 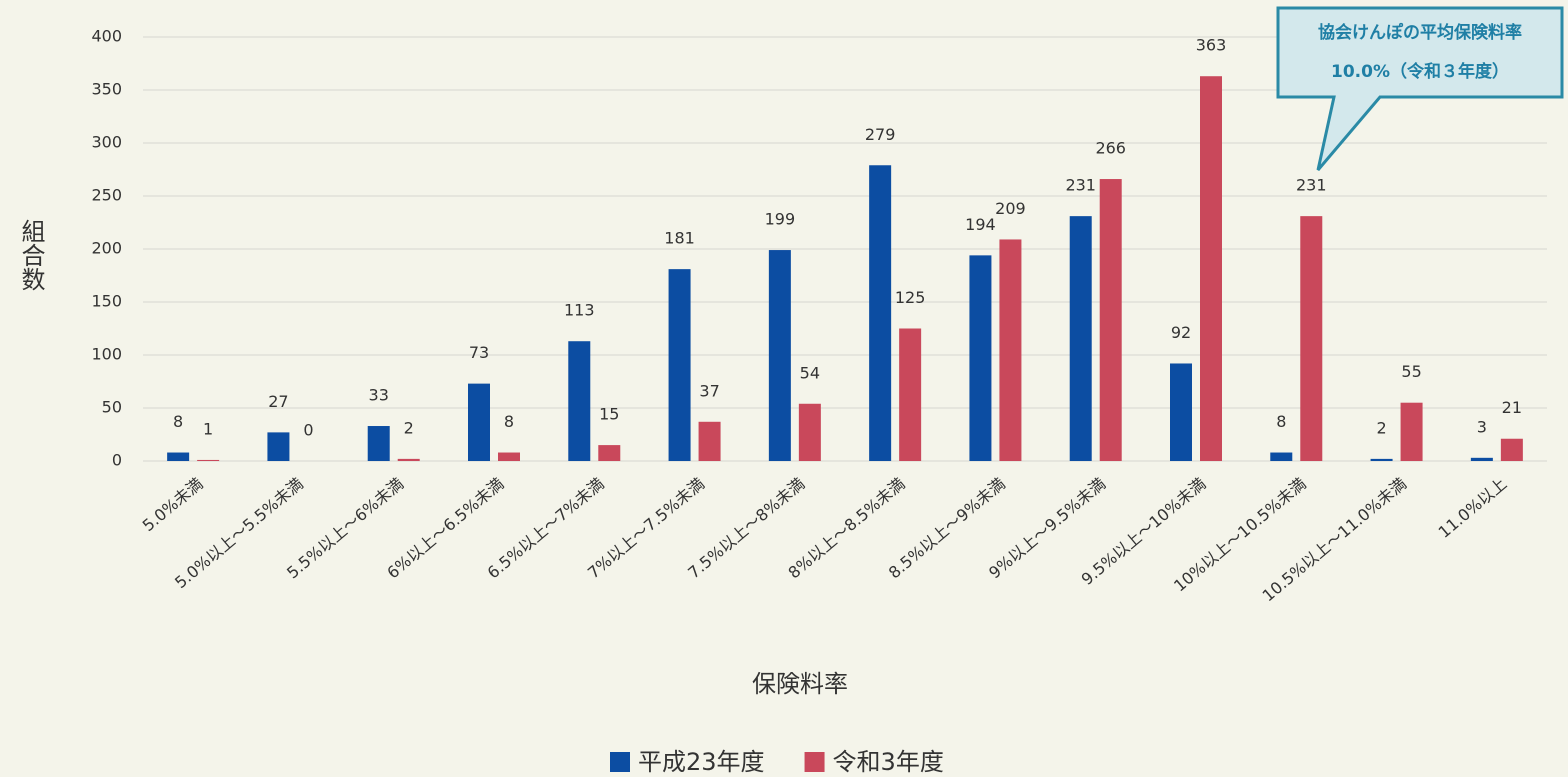 What do you see at coordinates (1420, 71) in the screenshot?
I see `annotation: 10.0%（令和３年度）` at bounding box center [1420, 71].